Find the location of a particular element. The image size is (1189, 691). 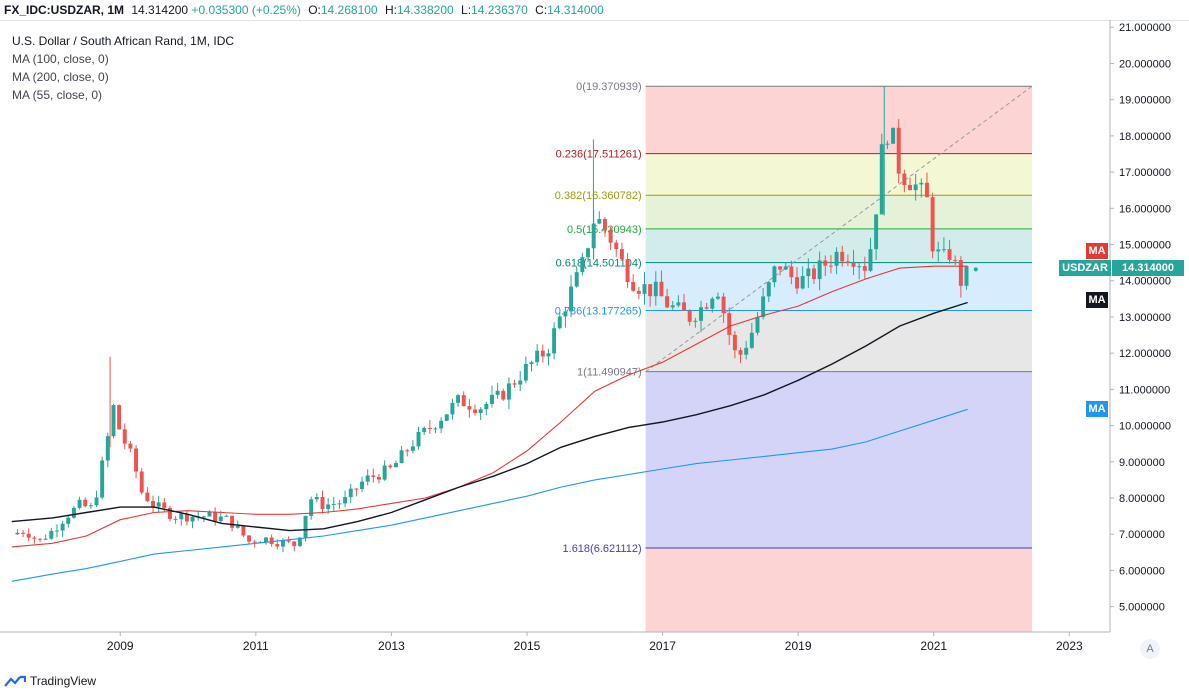

legend-ma-200: MA (200, close, 0) is located at coordinates (60, 77).